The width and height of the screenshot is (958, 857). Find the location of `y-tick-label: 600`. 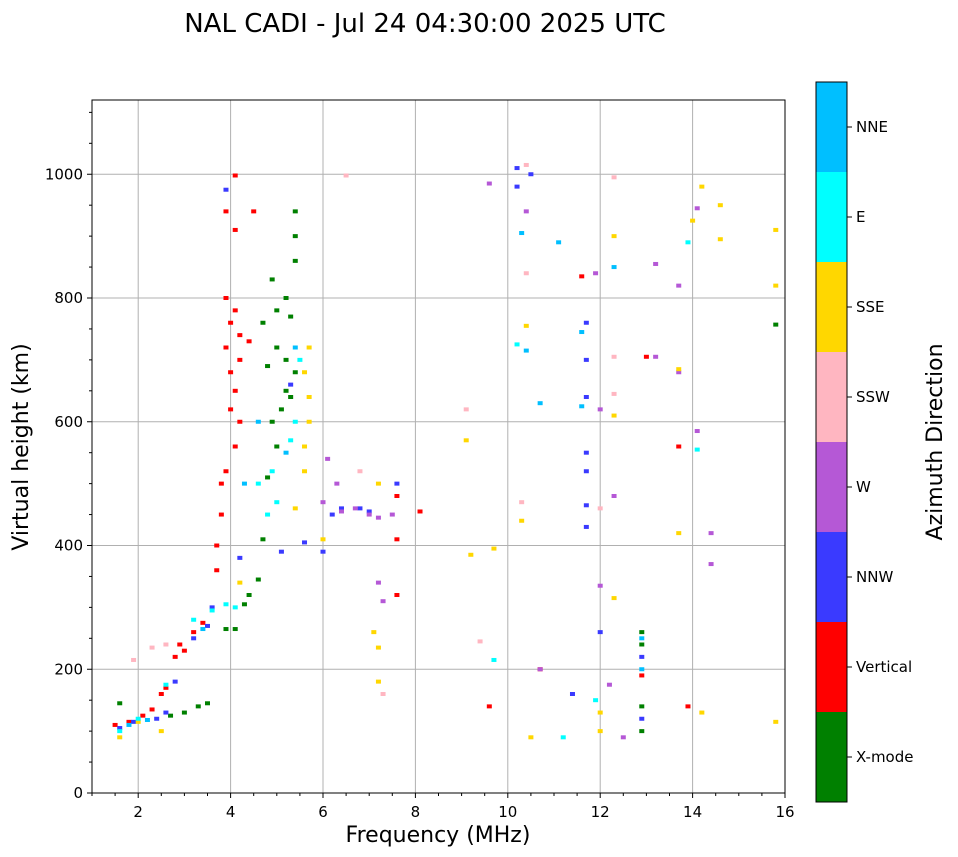

y-tick-label: 600 is located at coordinates (68, 422).